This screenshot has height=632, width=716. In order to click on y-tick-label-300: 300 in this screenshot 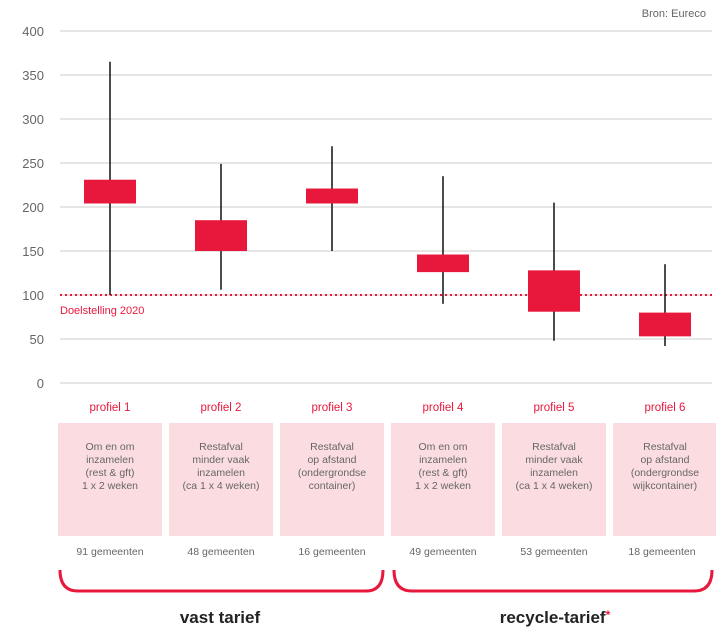, I will do `click(33, 119)`.